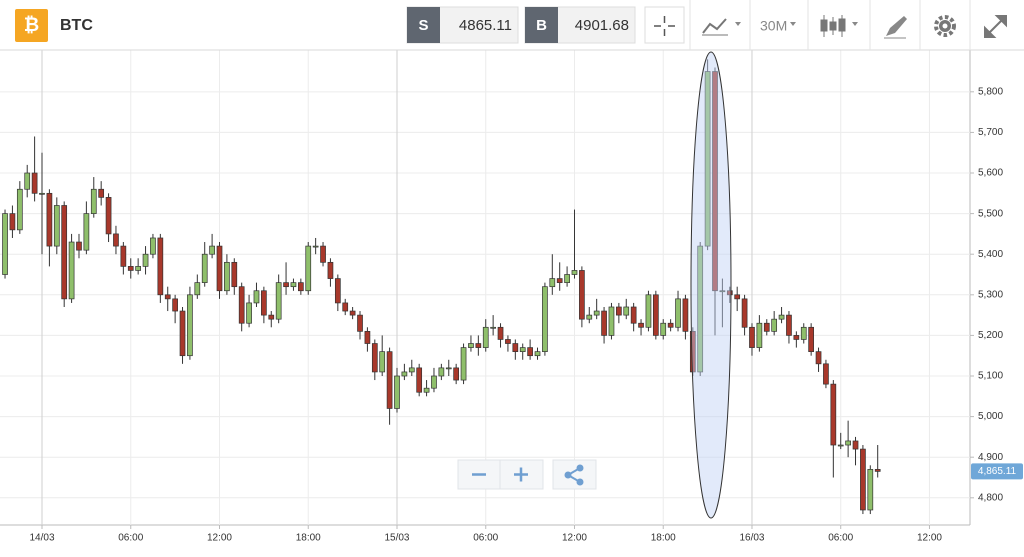  I want to click on y-tick-label: 5,600, so click(990, 173).